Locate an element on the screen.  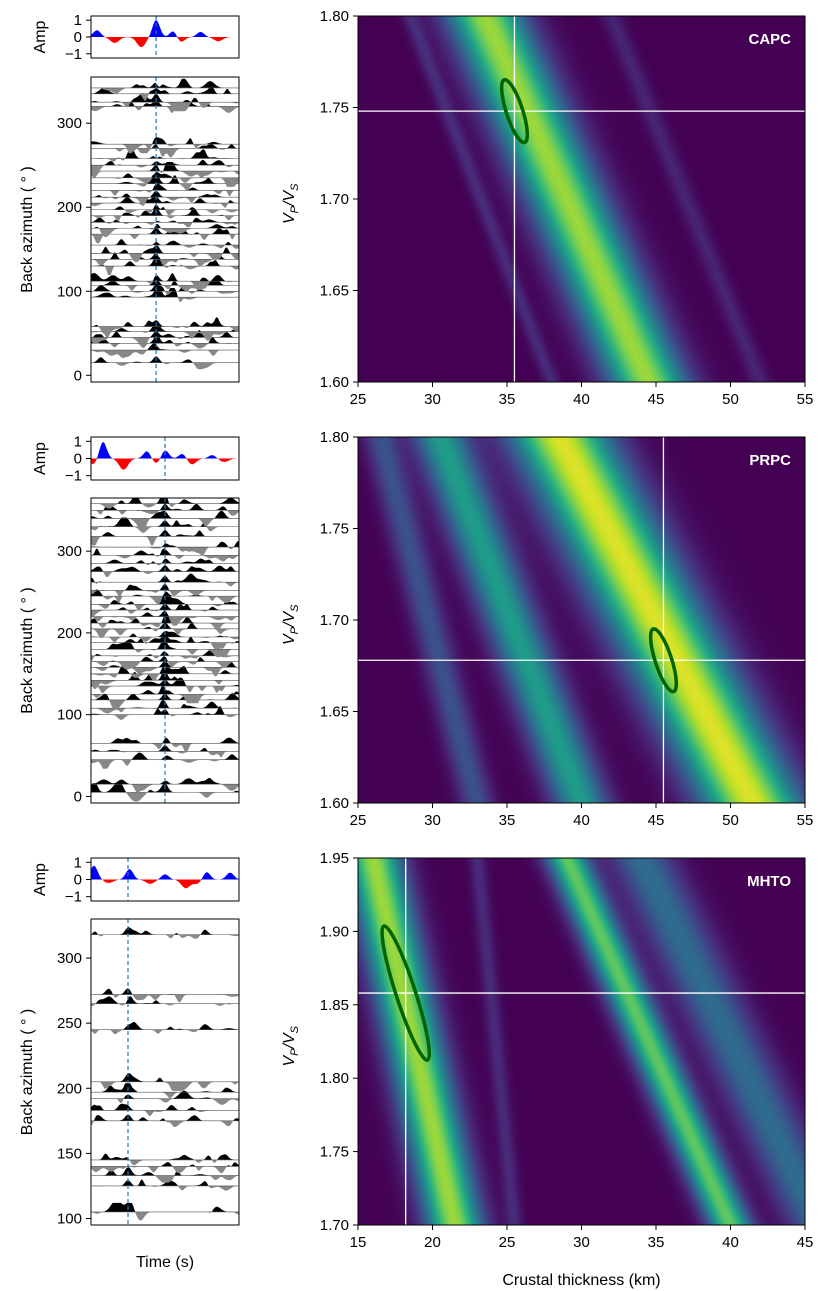
ylabel-subscript: S is located at coordinates (295, 187).